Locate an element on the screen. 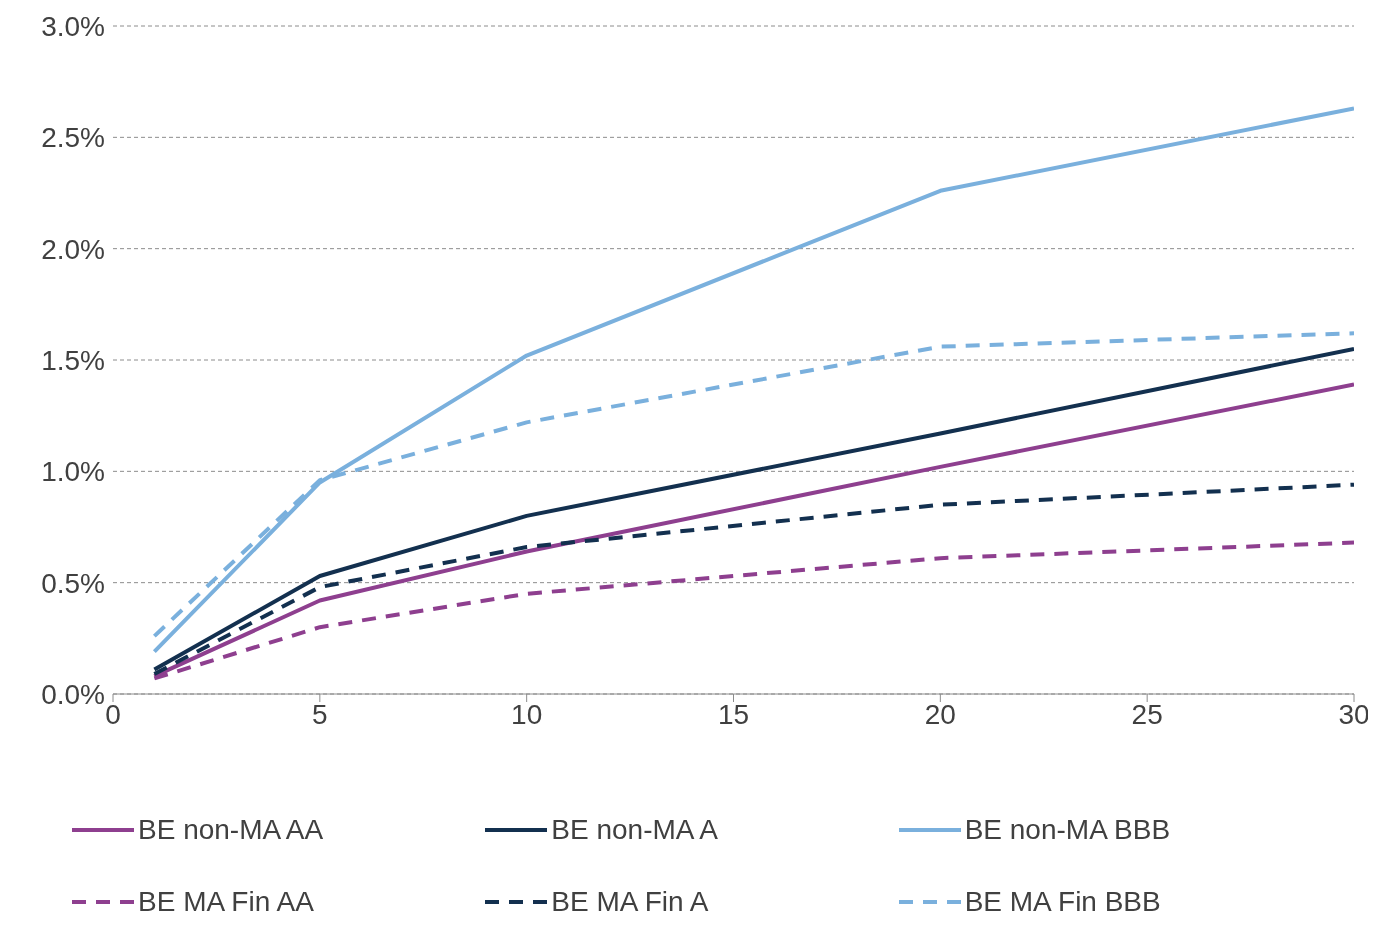 This screenshot has height=940, width=1378. x-tick-label: 15 is located at coordinates (733, 714).